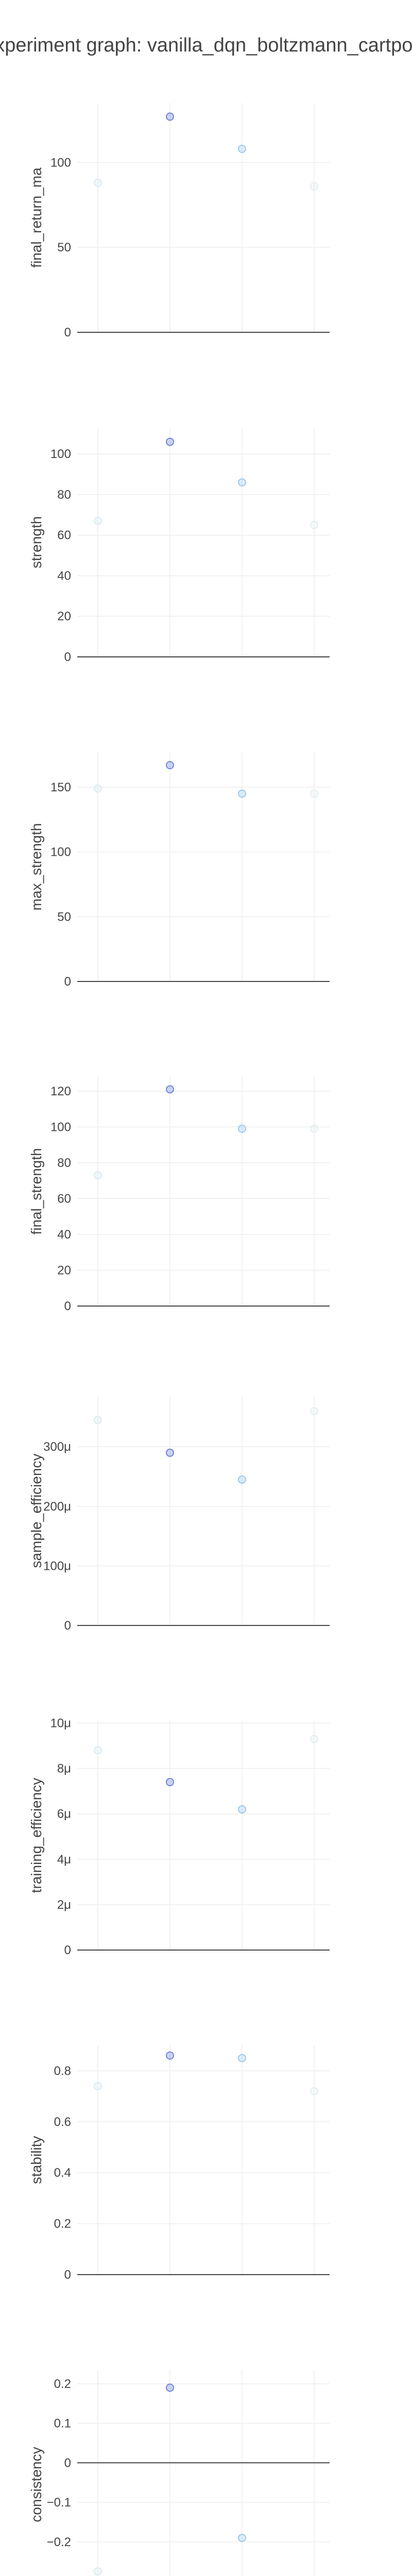  What do you see at coordinates (179, 870) in the screenshot?
I see `subplot-3: 0 50 100 150 max_strength` at bounding box center [179, 870].